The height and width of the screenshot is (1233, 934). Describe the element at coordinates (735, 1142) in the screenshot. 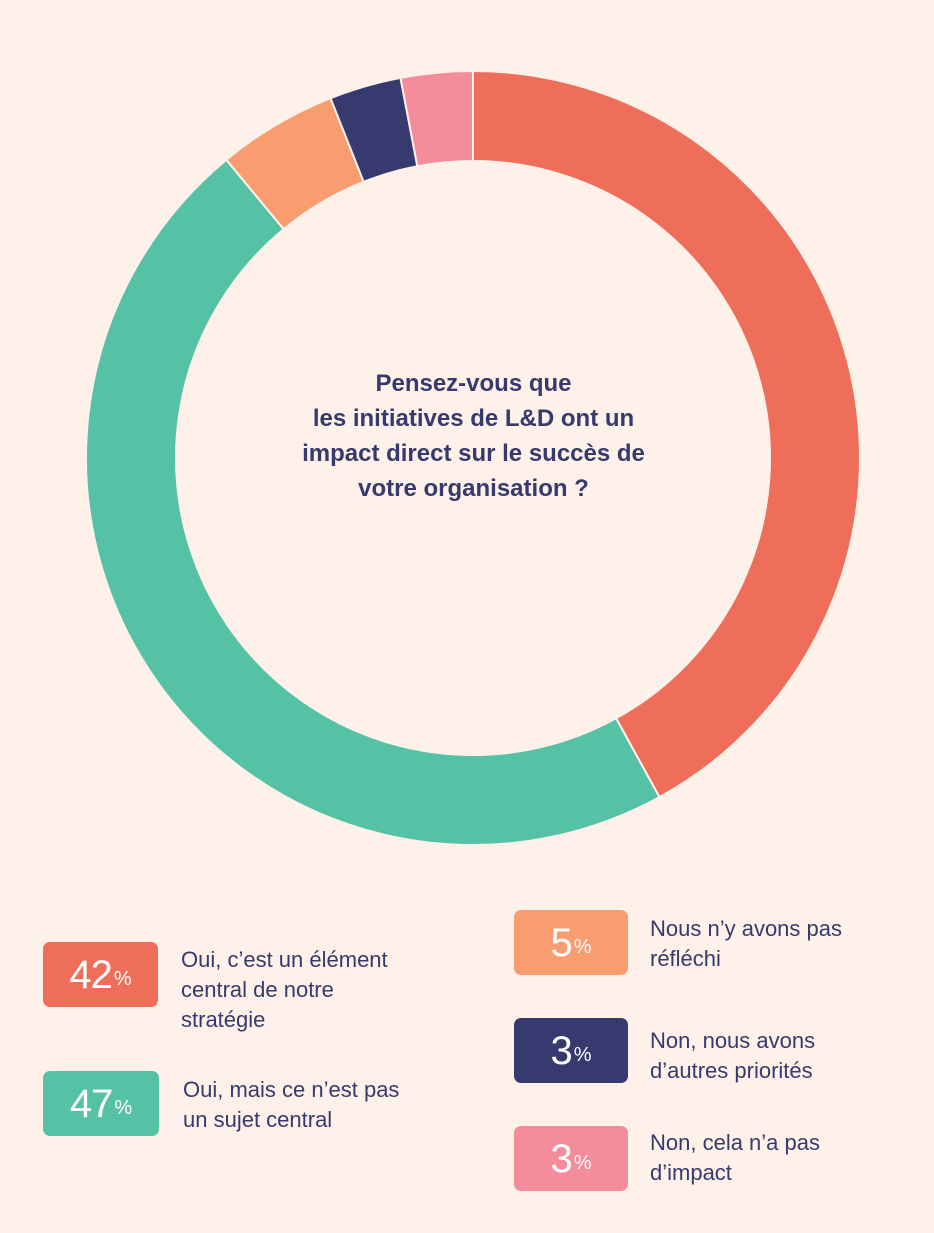

I see `legend-label-line: Non, cela n’a pas` at that location.